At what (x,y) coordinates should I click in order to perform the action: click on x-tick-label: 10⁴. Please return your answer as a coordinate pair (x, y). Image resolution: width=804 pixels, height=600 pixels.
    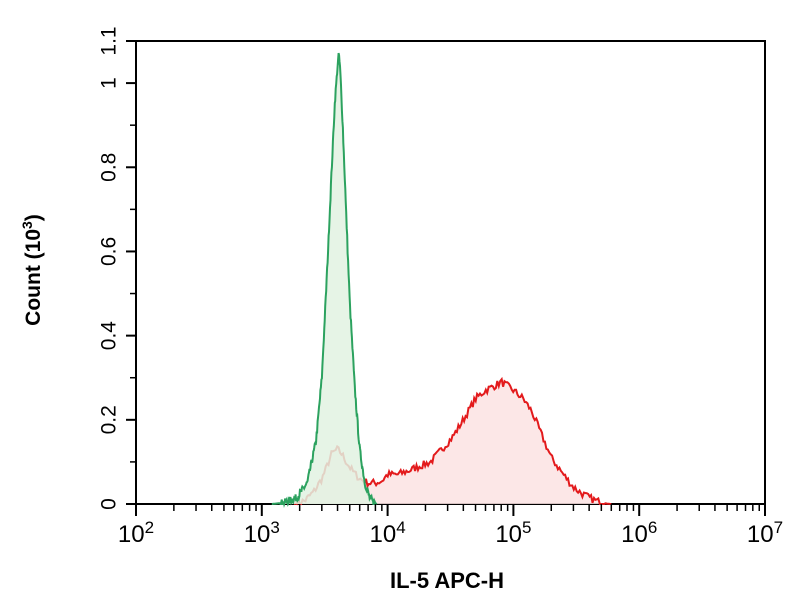
    Looking at the image, I should click on (388, 533).